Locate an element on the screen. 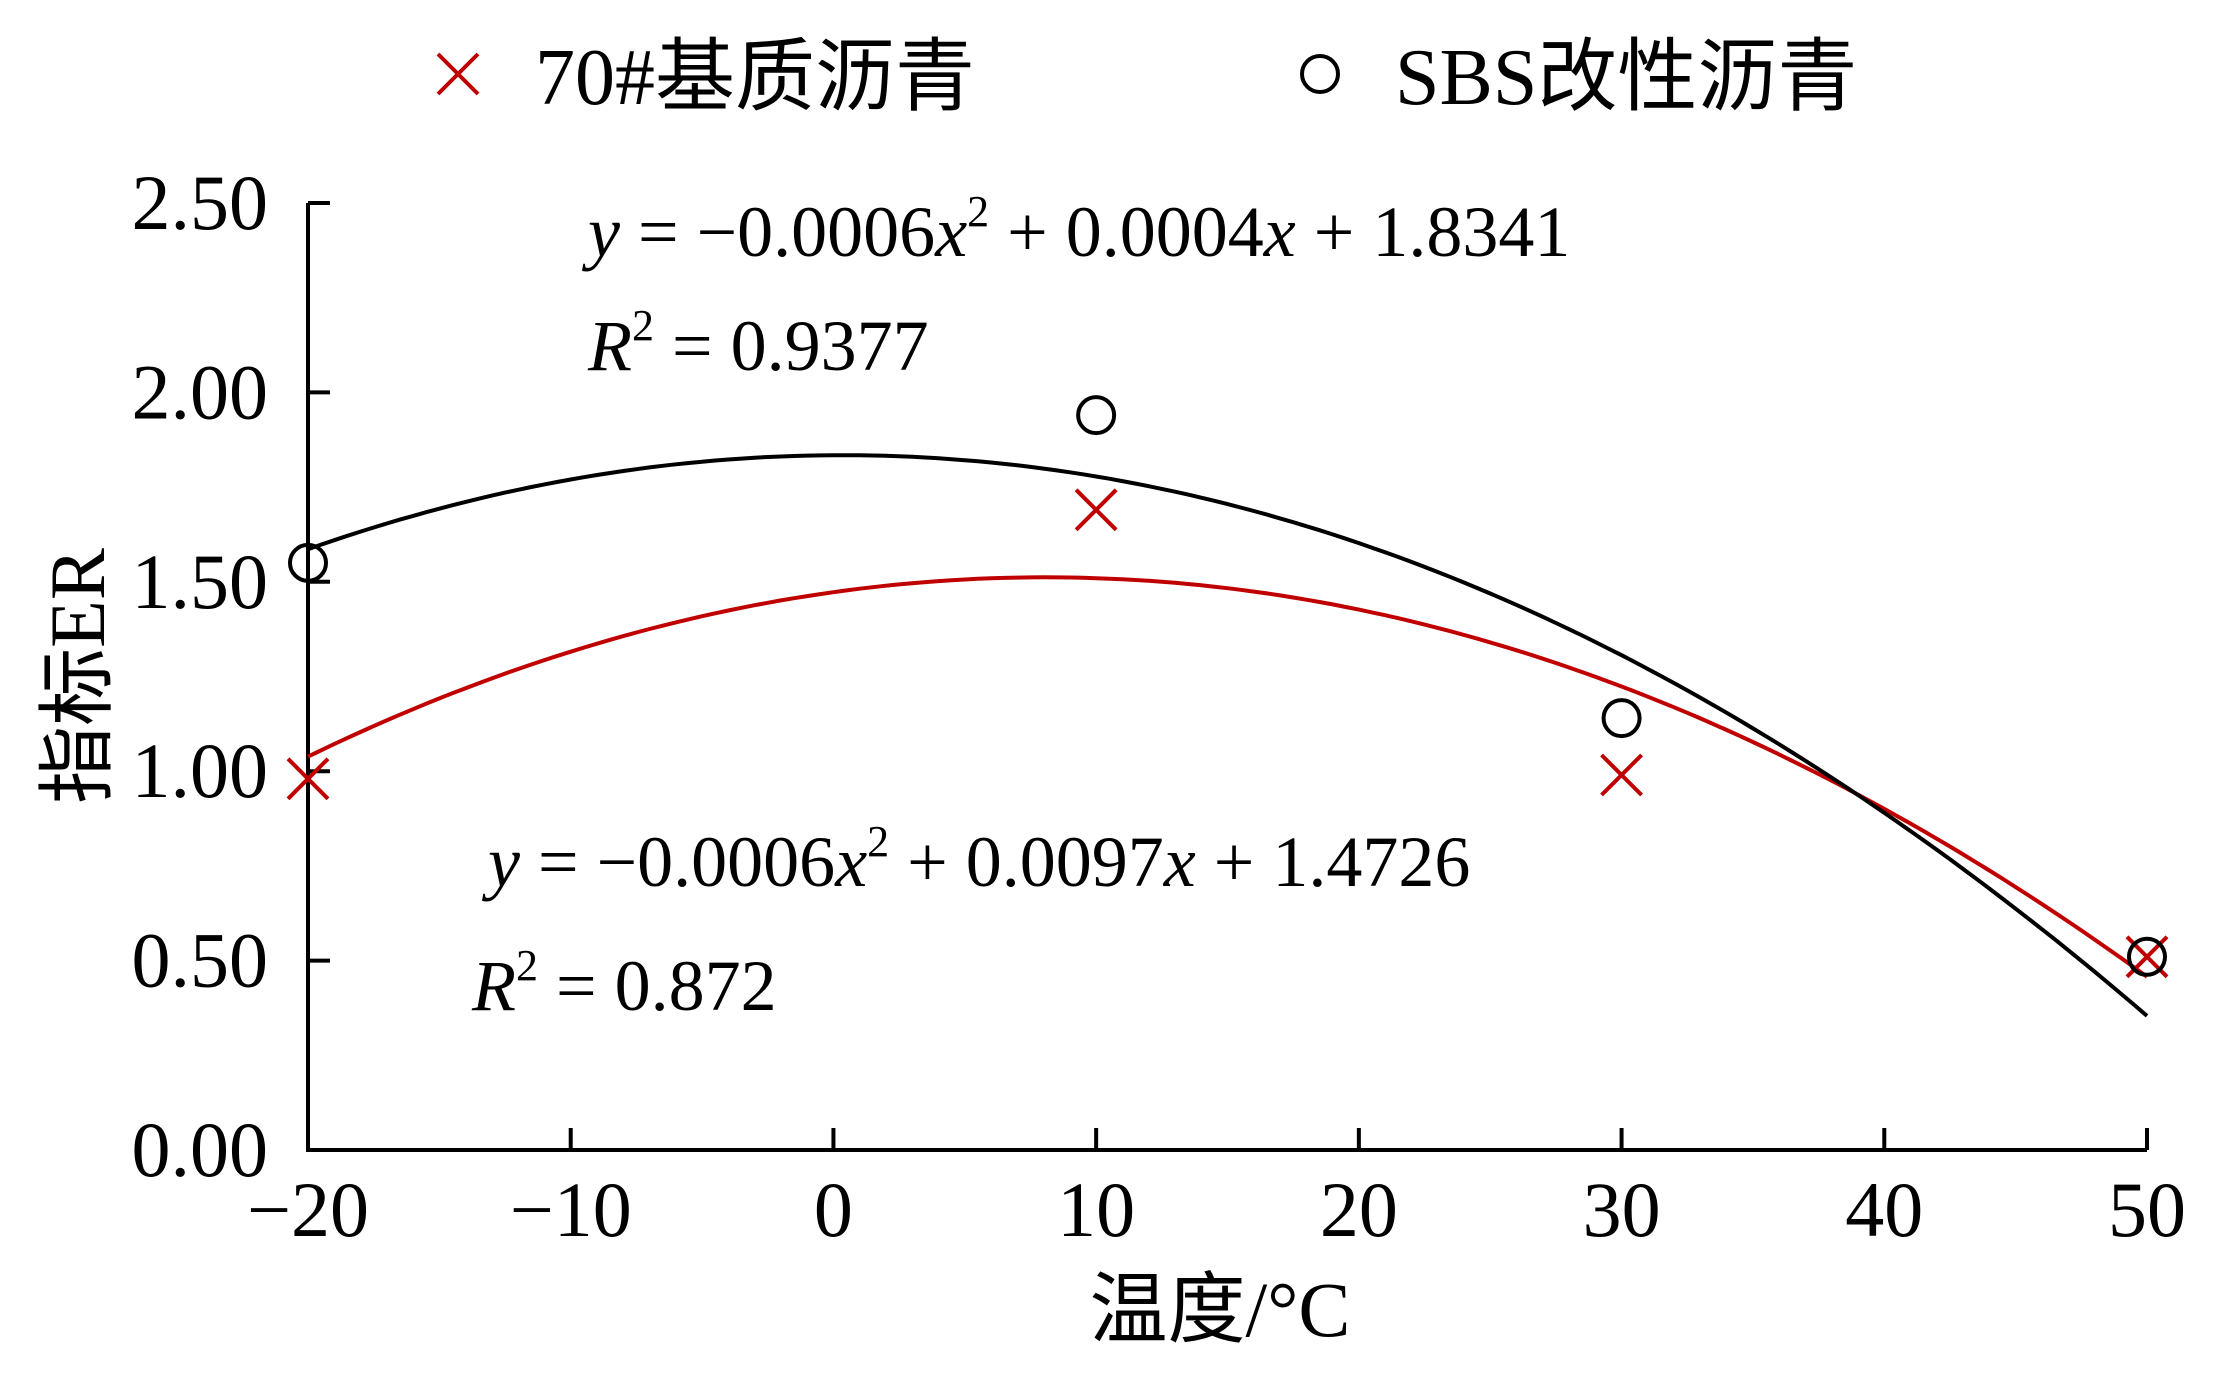 This screenshot has height=1389, width=2218. equation-70-base-text: y = −0.0006x2 + 0.0097x + 1.4726 is located at coordinates (975, 859).